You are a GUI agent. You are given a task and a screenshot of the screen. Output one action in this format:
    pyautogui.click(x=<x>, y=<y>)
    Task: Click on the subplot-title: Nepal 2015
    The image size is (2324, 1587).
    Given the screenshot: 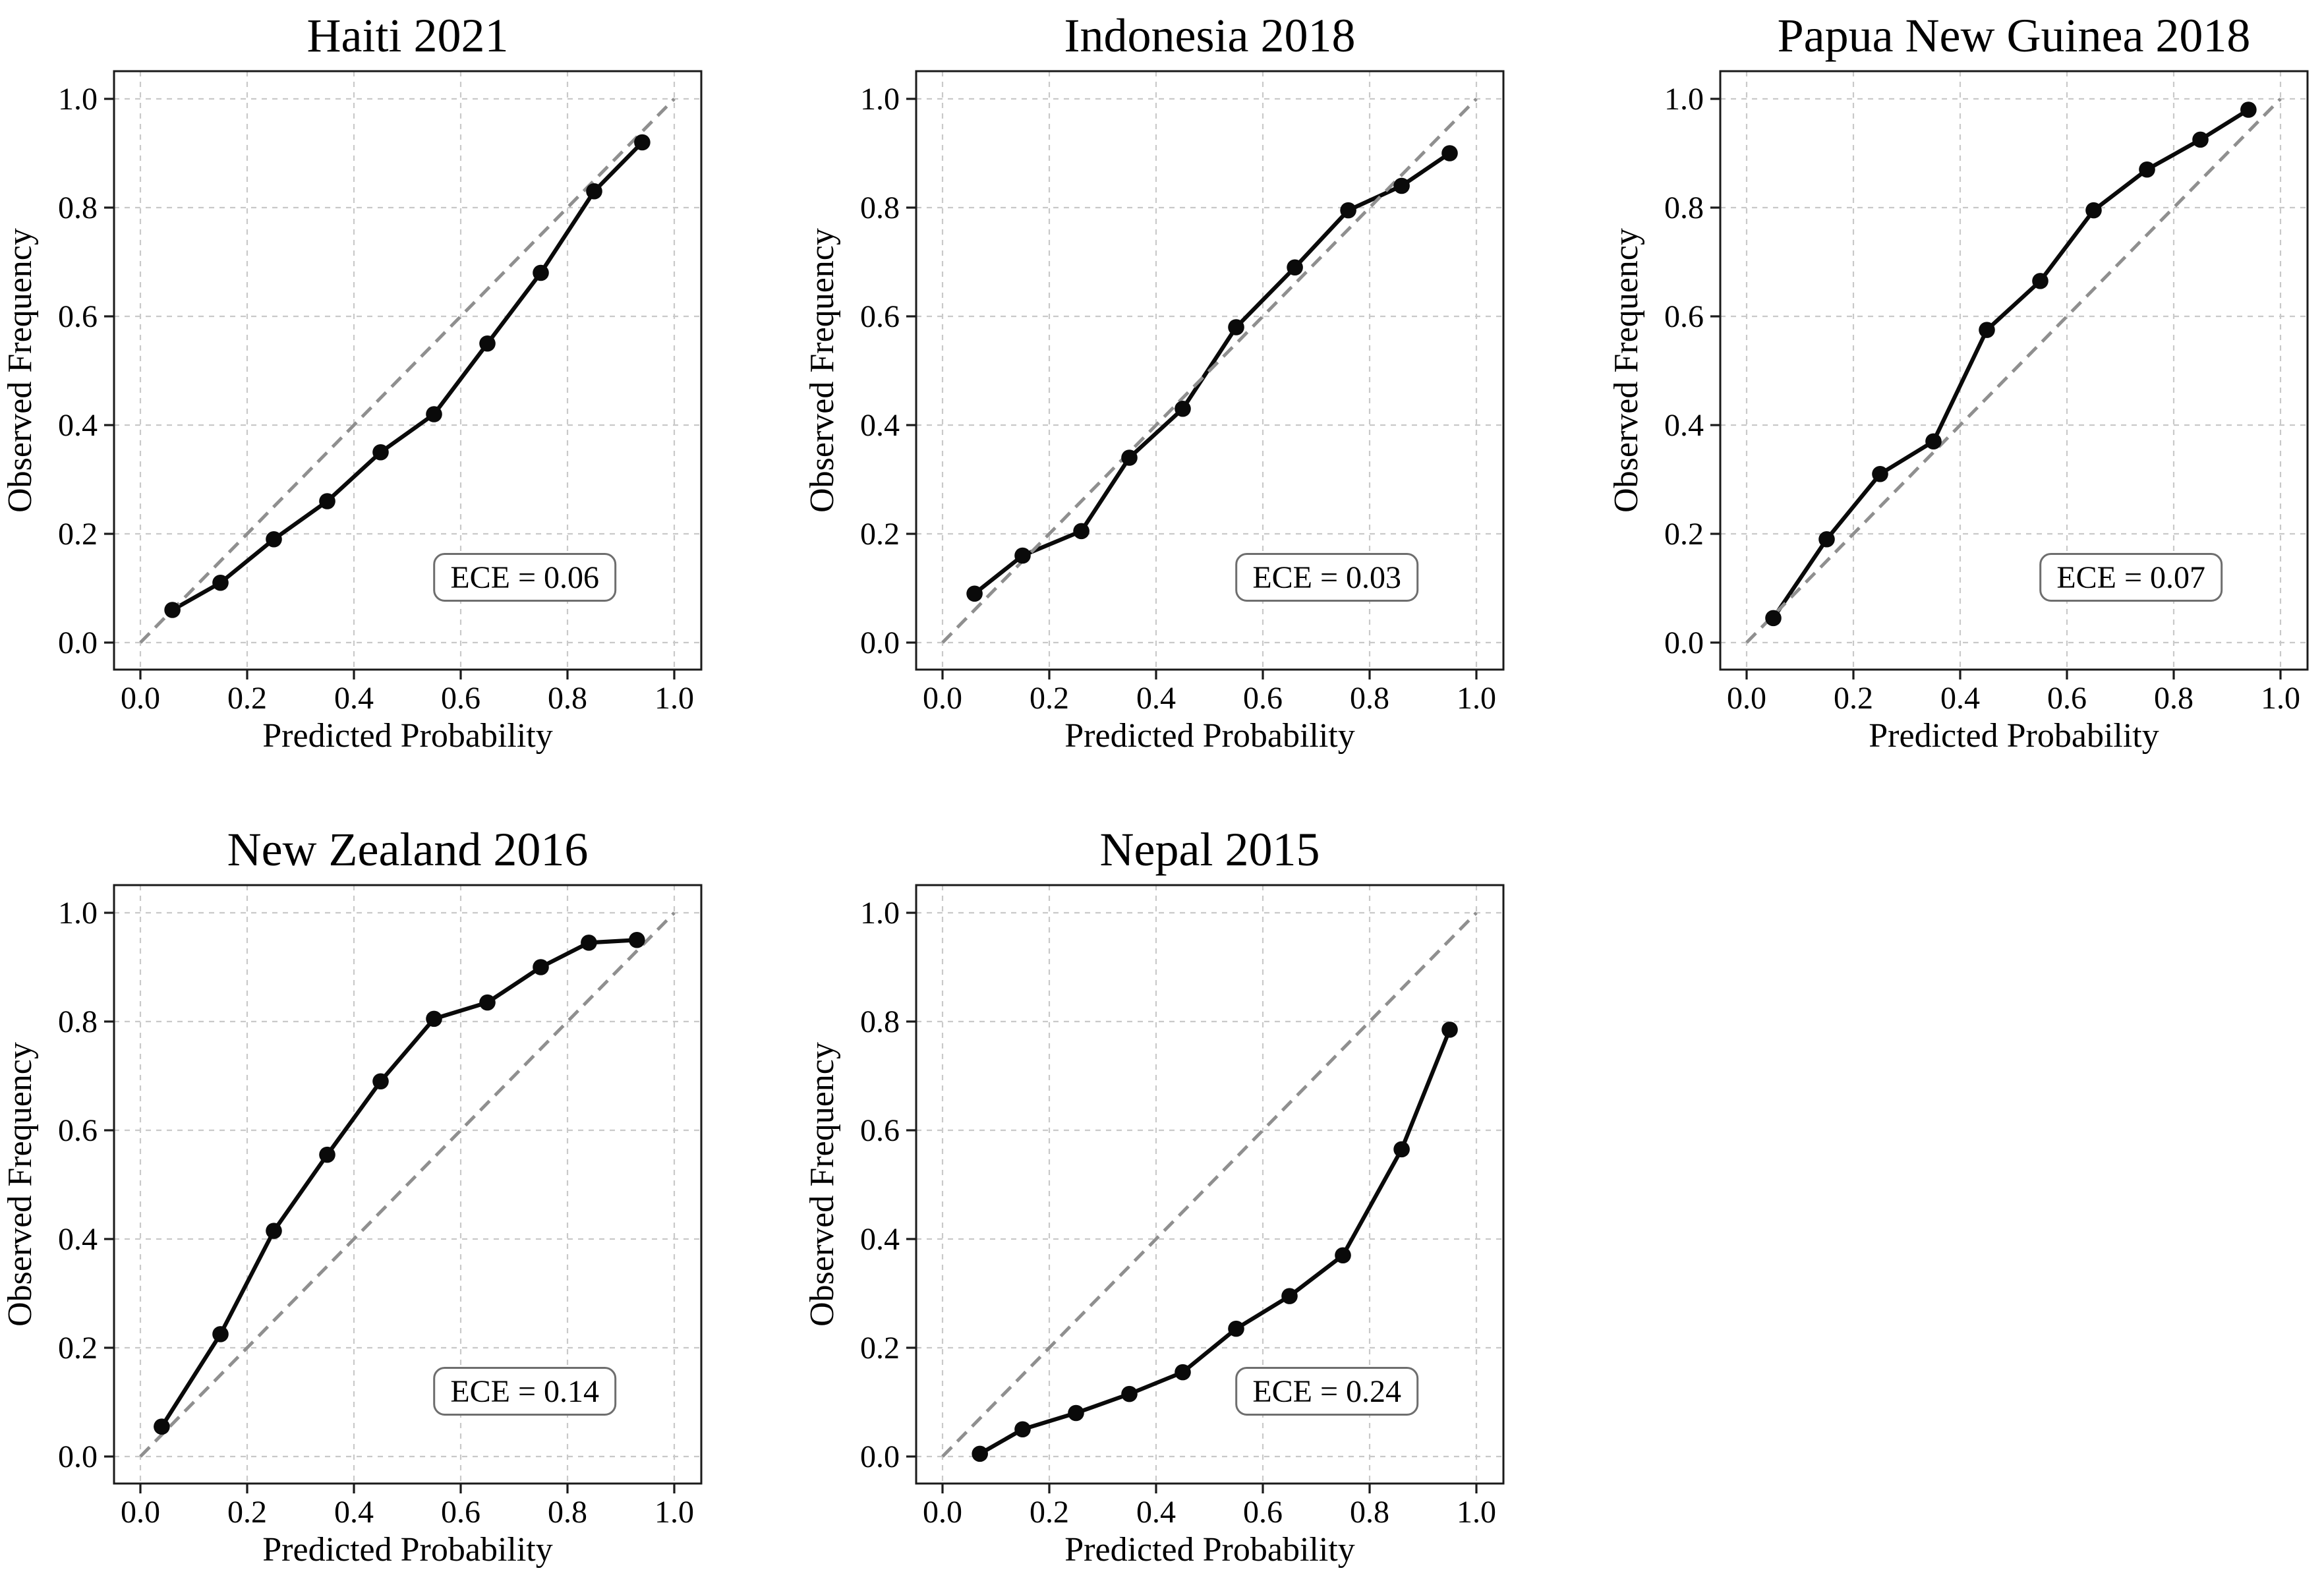 What is the action you would take?
    pyautogui.click(x=1210, y=849)
    